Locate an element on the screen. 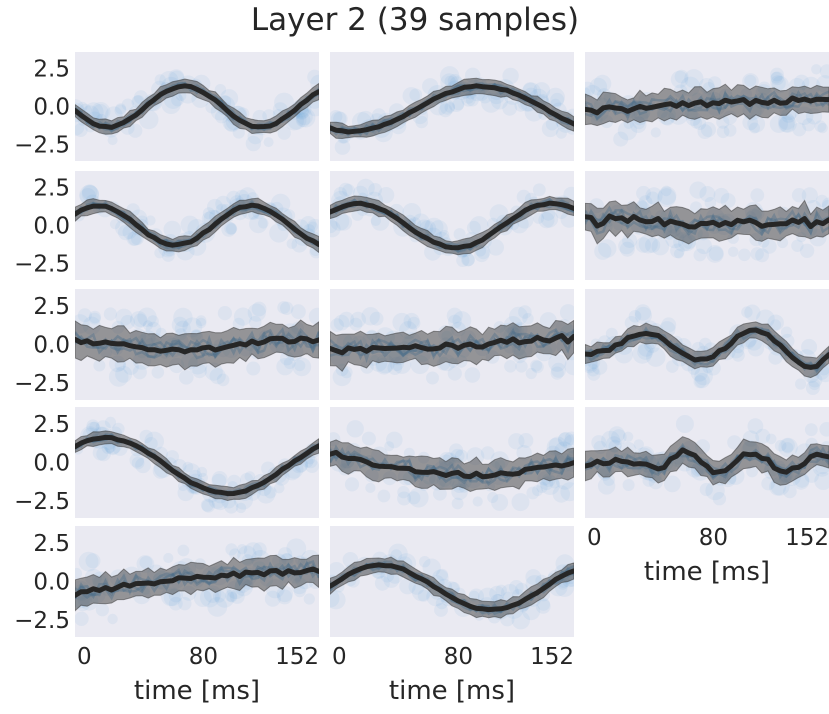 The height and width of the screenshot is (714, 829). panel-background is located at coordinates (197, 106).